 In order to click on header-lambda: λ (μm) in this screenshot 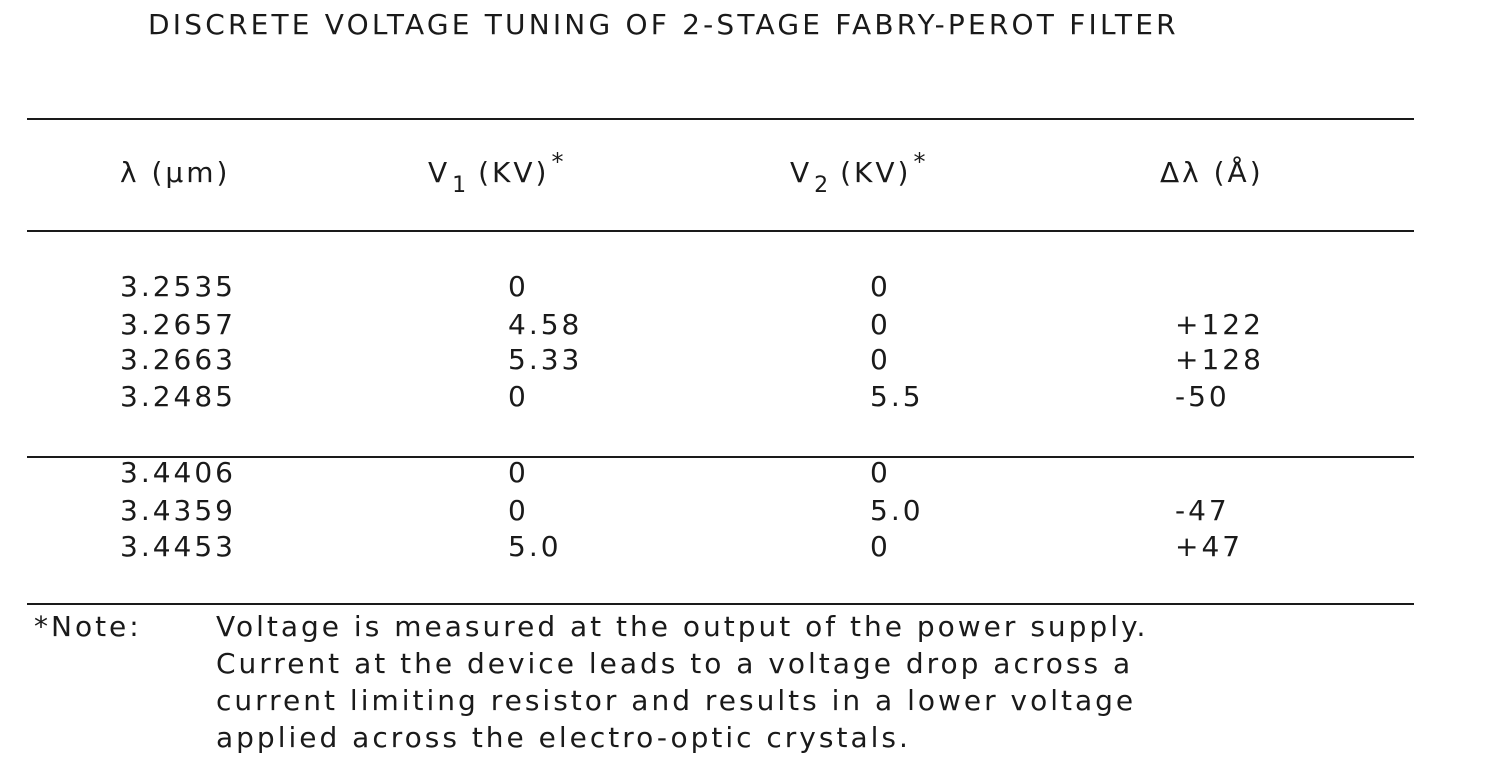, I will do `click(175, 172)`.